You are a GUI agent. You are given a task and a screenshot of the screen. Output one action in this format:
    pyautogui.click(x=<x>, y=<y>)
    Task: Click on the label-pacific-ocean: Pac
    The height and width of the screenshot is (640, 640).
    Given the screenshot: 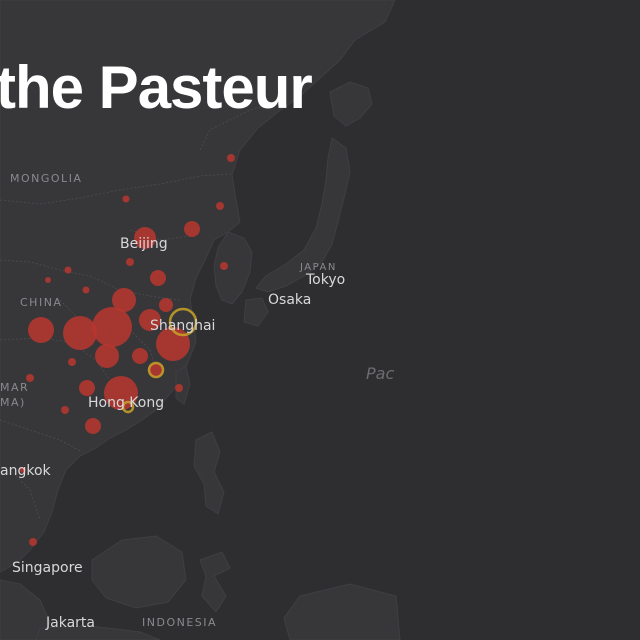 What is the action you would take?
    pyautogui.click(x=380, y=373)
    